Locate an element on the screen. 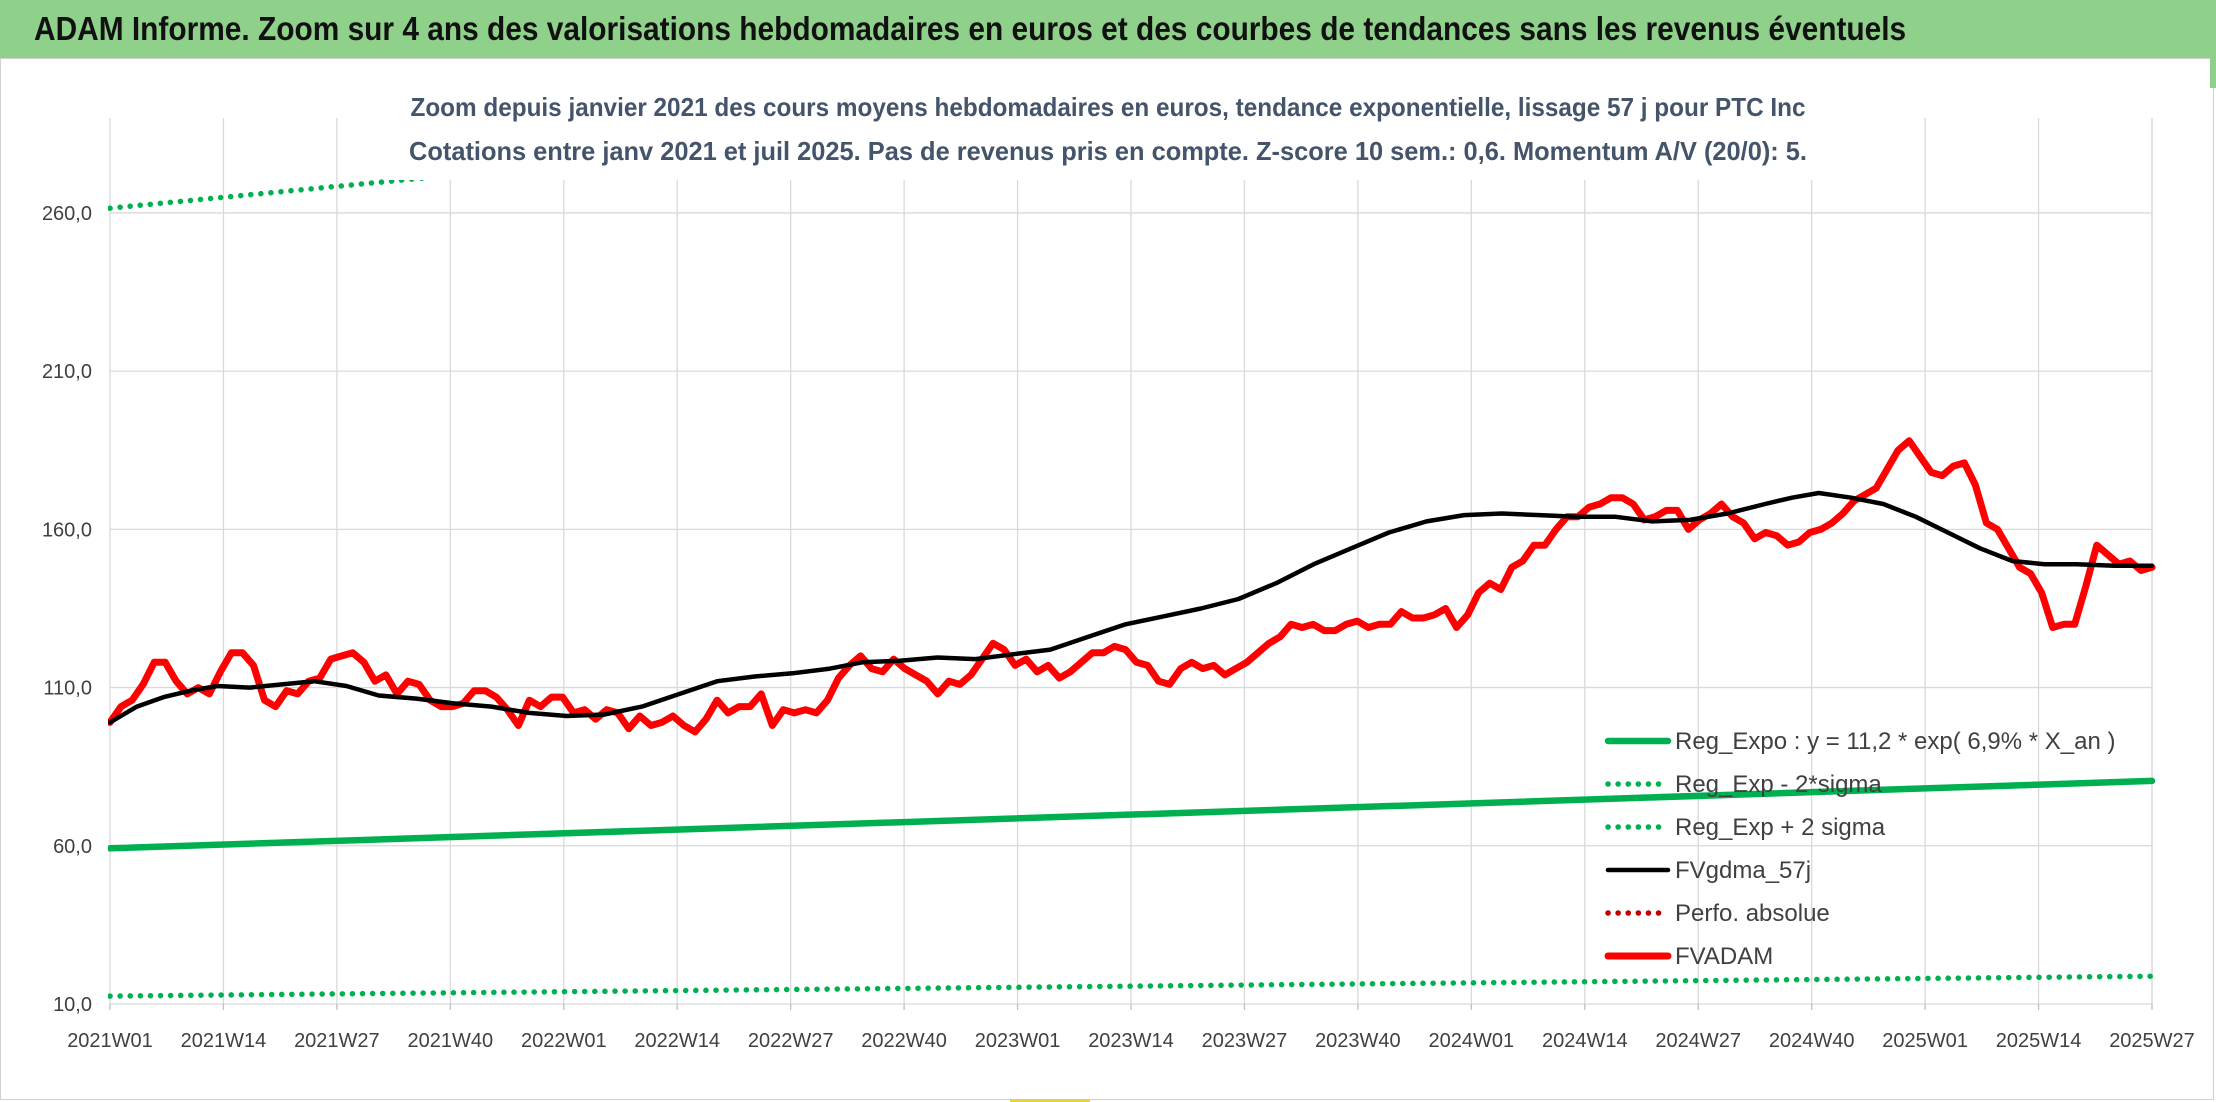  y-tick-label: 110,0 is located at coordinates (67, 689).